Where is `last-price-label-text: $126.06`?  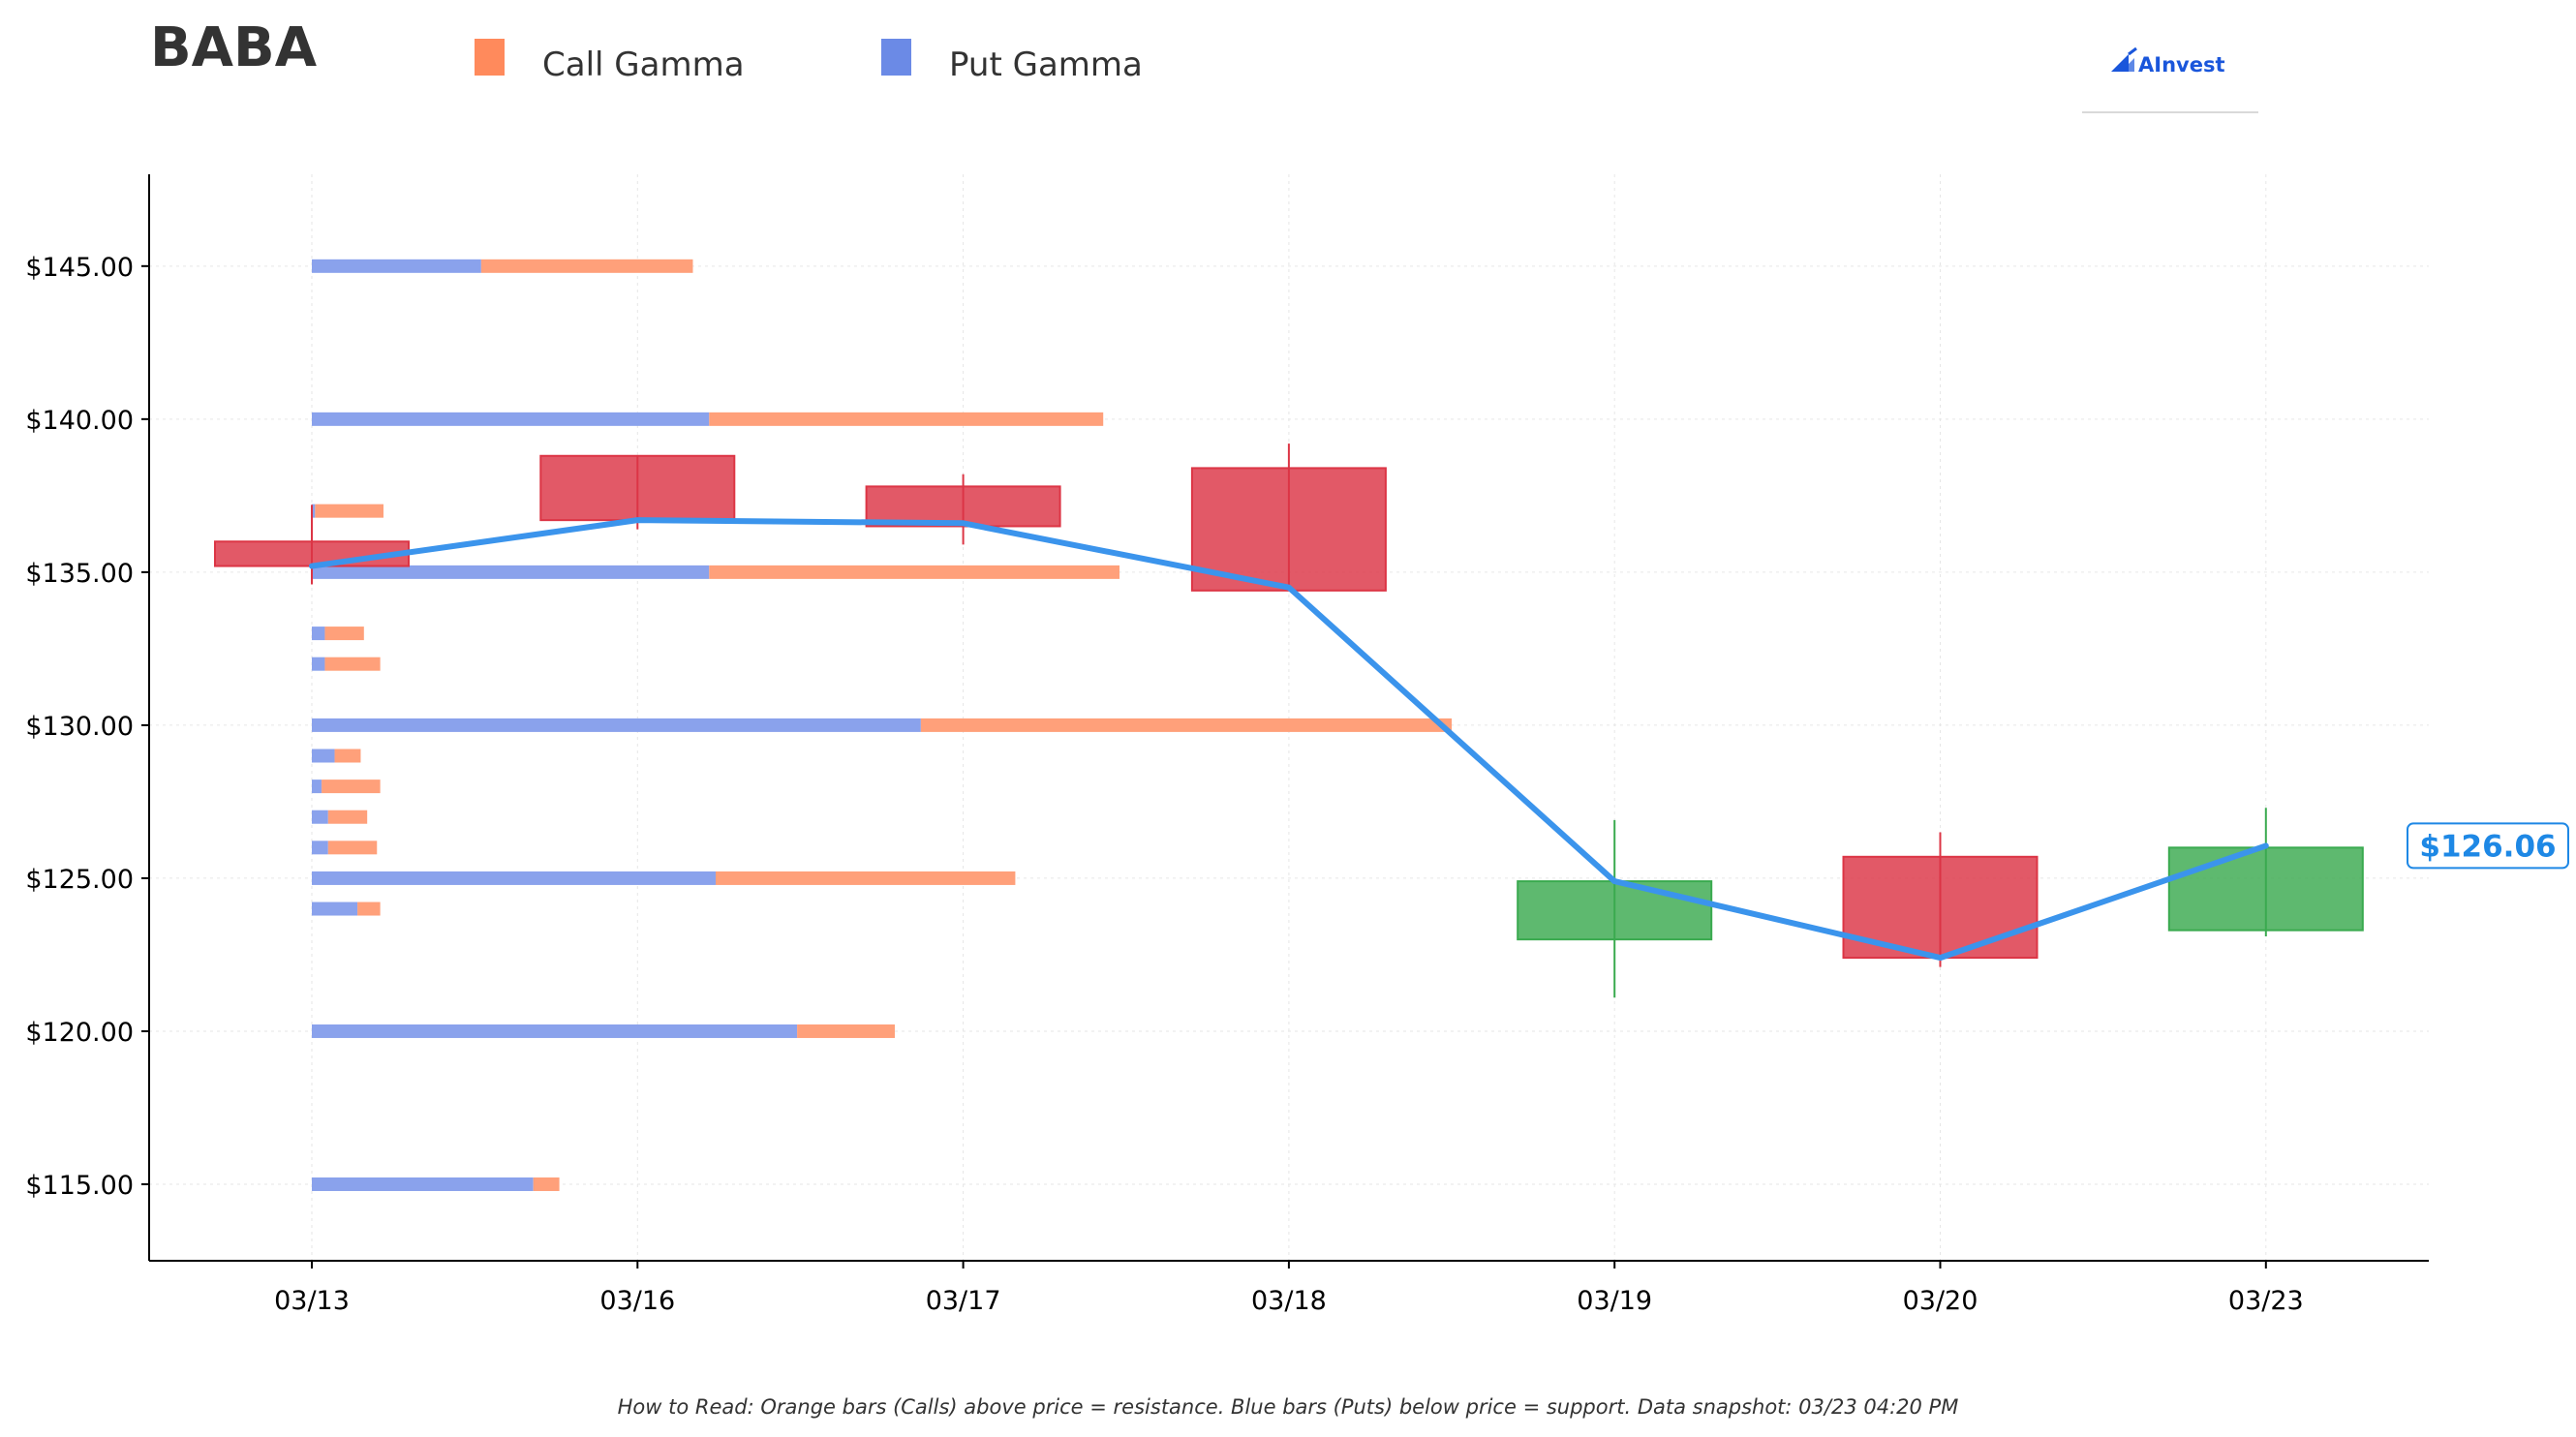
last-price-label-text: $126.06 is located at coordinates (2487, 847).